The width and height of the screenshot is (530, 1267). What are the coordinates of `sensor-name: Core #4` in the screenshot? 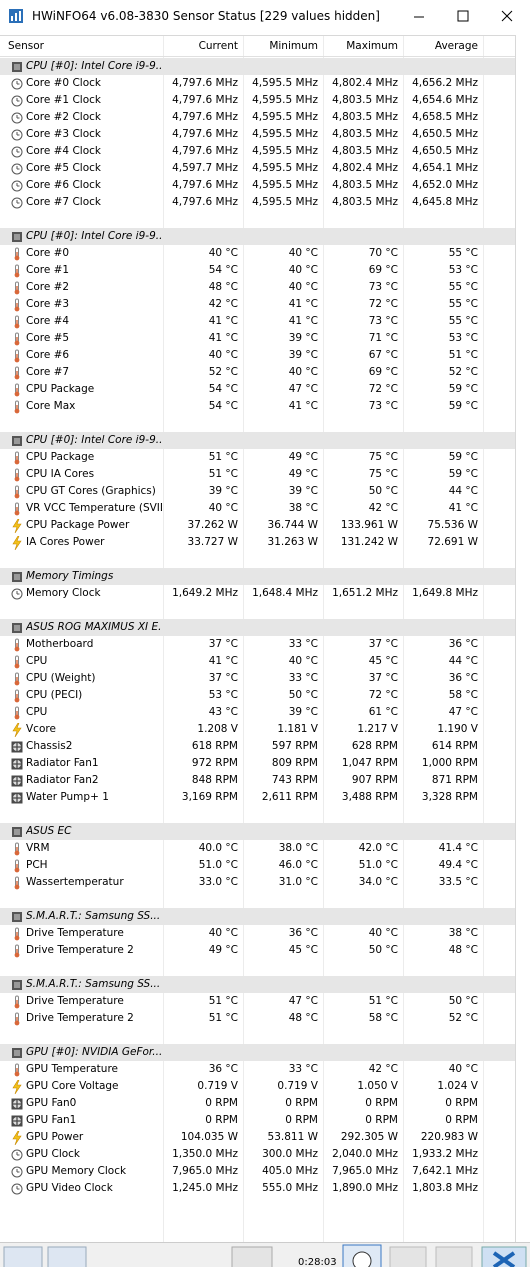 It's located at (48, 321).